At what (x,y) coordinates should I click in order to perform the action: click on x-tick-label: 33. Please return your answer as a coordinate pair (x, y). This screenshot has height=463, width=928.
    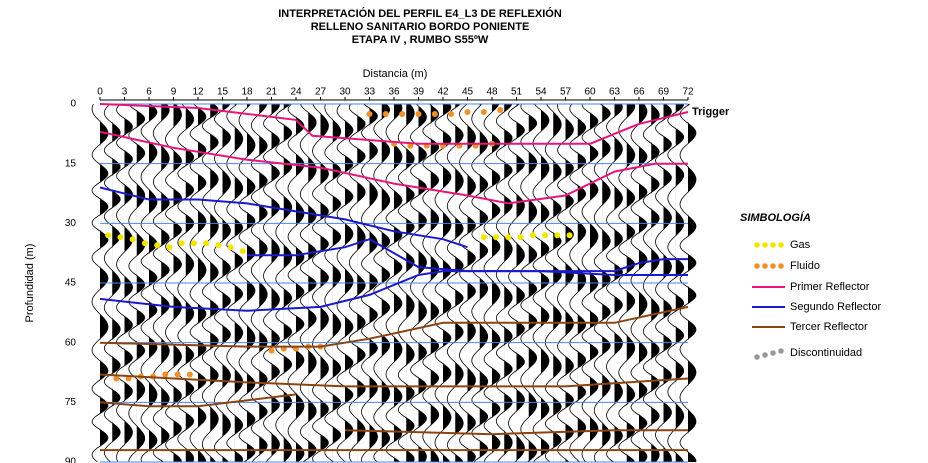
    Looking at the image, I should click on (370, 92).